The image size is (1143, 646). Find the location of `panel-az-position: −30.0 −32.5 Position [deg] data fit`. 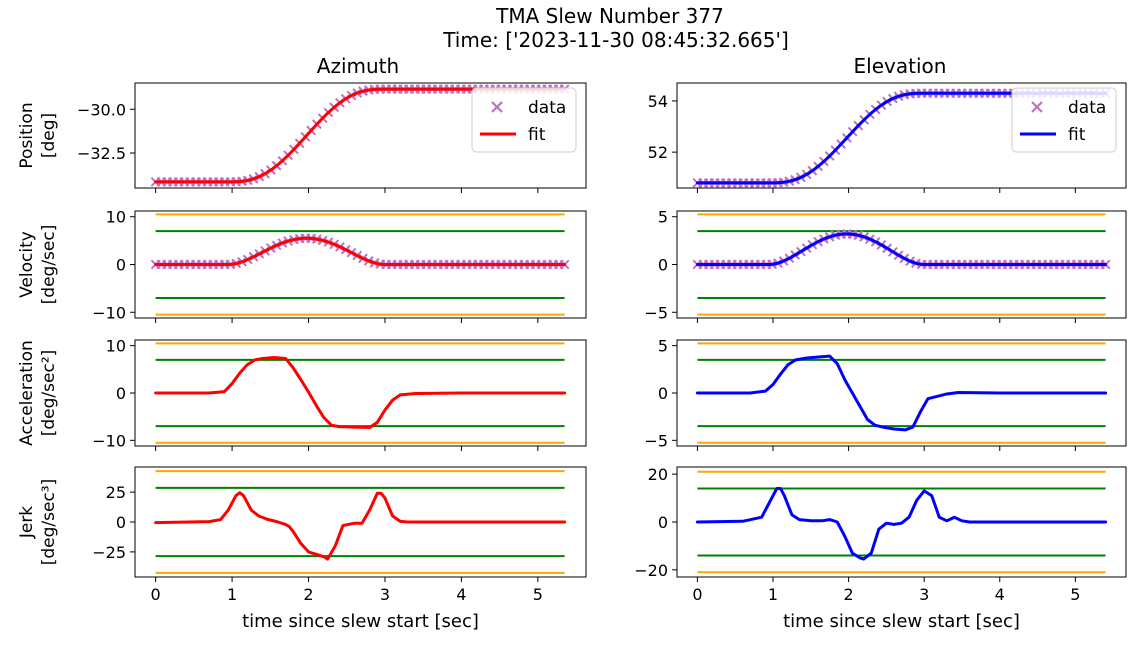

panel-az-position: −30.0 −32.5 Position [deg] data fit is located at coordinates (302, 137).